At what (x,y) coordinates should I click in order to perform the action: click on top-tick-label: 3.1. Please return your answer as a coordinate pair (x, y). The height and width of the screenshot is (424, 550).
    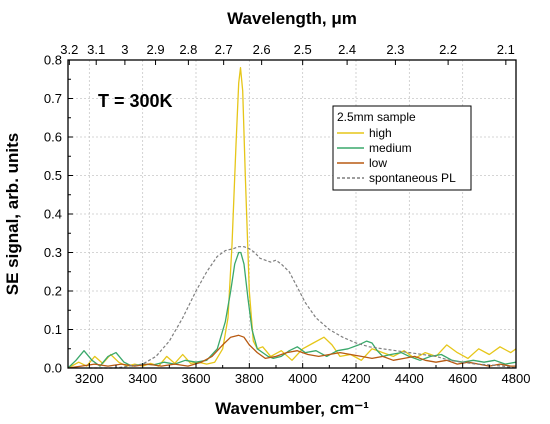
    Looking at the image, I should click on (96, 49).